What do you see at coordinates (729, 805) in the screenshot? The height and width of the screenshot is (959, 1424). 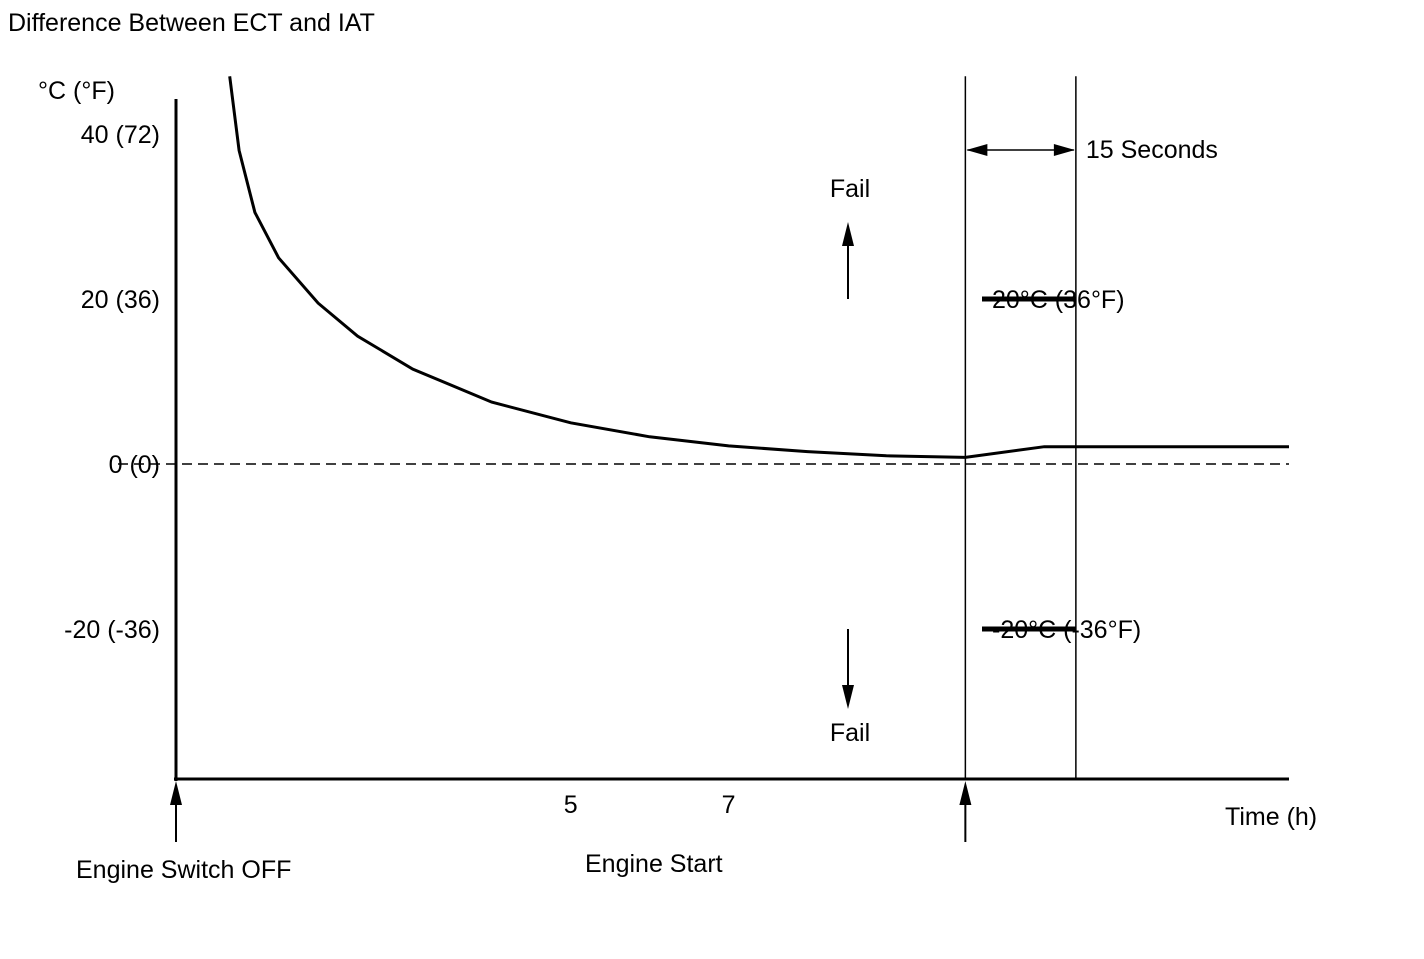 I see `x-tick-label: 7` at bounding box center [729, 805].